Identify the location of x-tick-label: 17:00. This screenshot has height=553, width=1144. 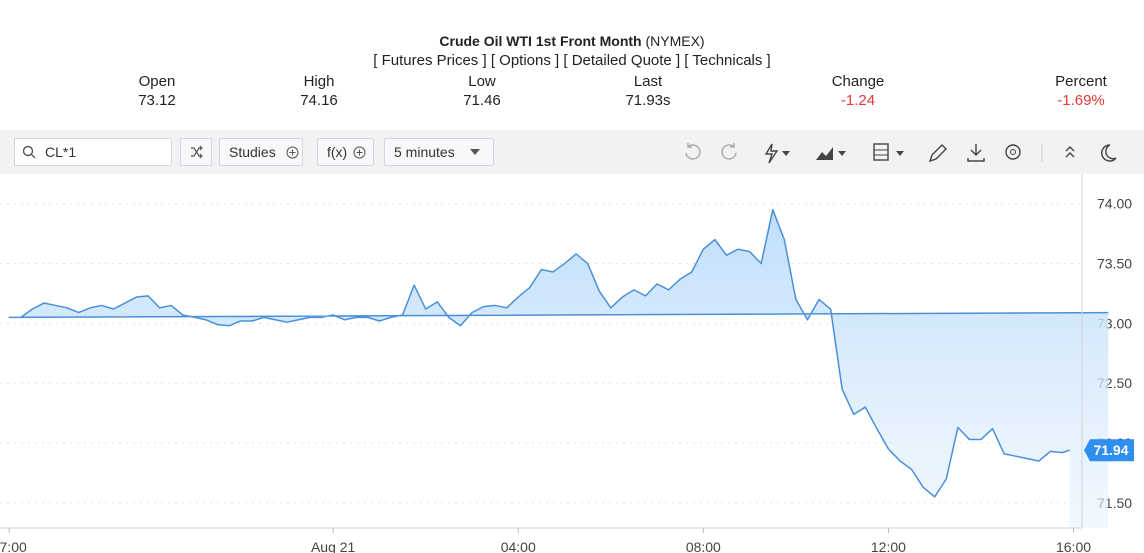
(13, 546).